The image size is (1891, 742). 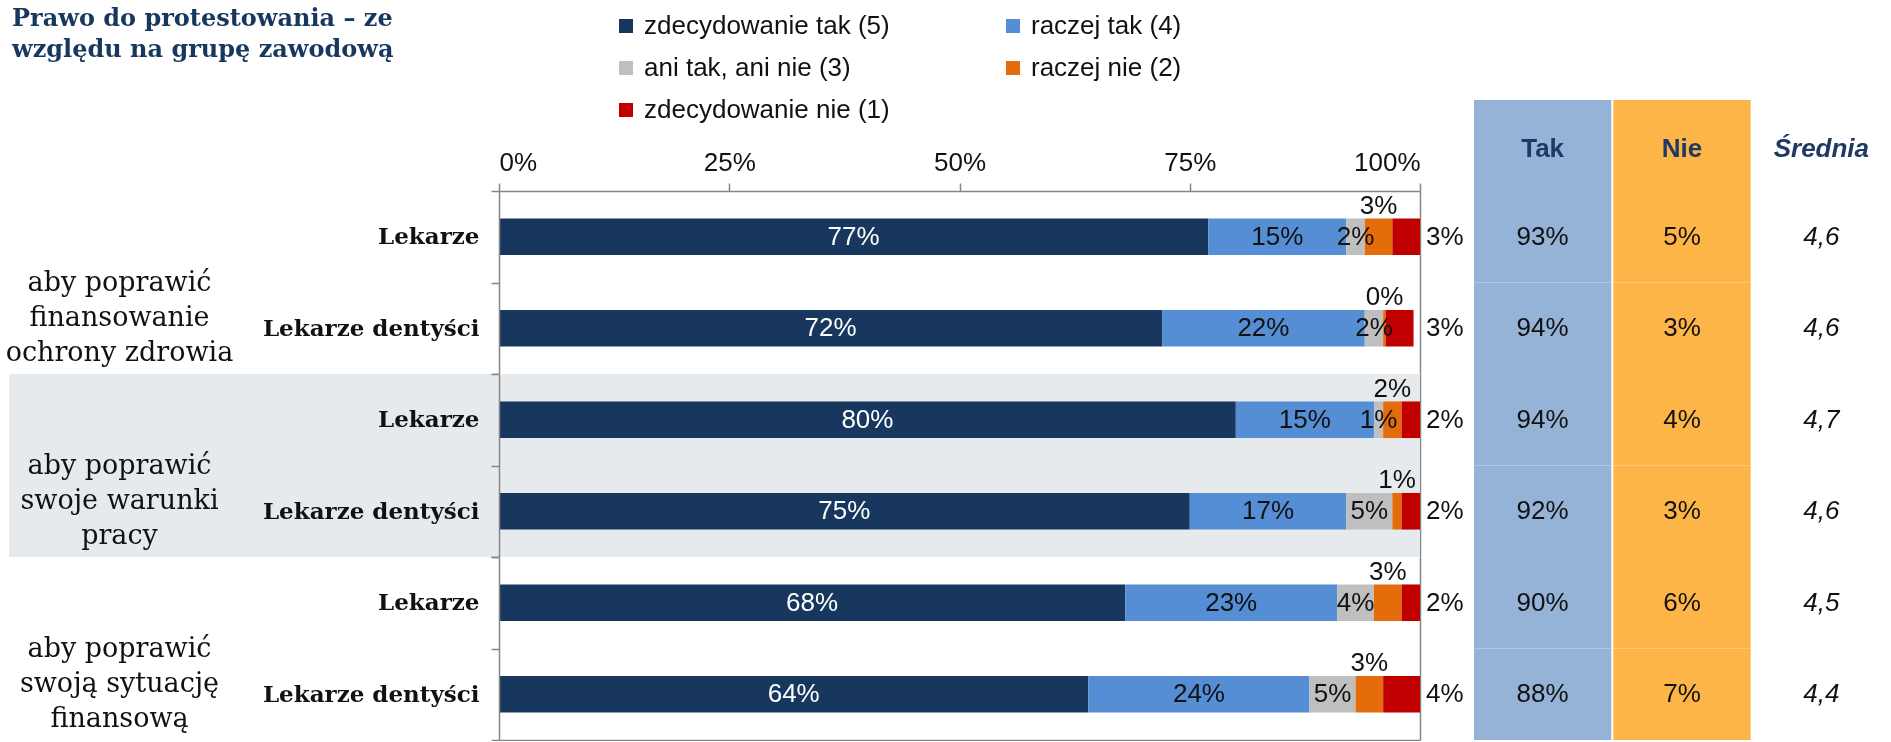 What do you see at coordinates (1387, 161) in the screenshot?
I see `x-tick-label: 100%` at bounding box center [1387, 161].